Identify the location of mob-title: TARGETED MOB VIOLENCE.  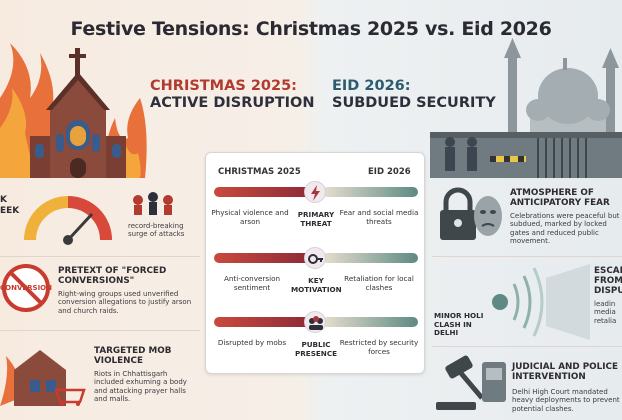
(133, 356).